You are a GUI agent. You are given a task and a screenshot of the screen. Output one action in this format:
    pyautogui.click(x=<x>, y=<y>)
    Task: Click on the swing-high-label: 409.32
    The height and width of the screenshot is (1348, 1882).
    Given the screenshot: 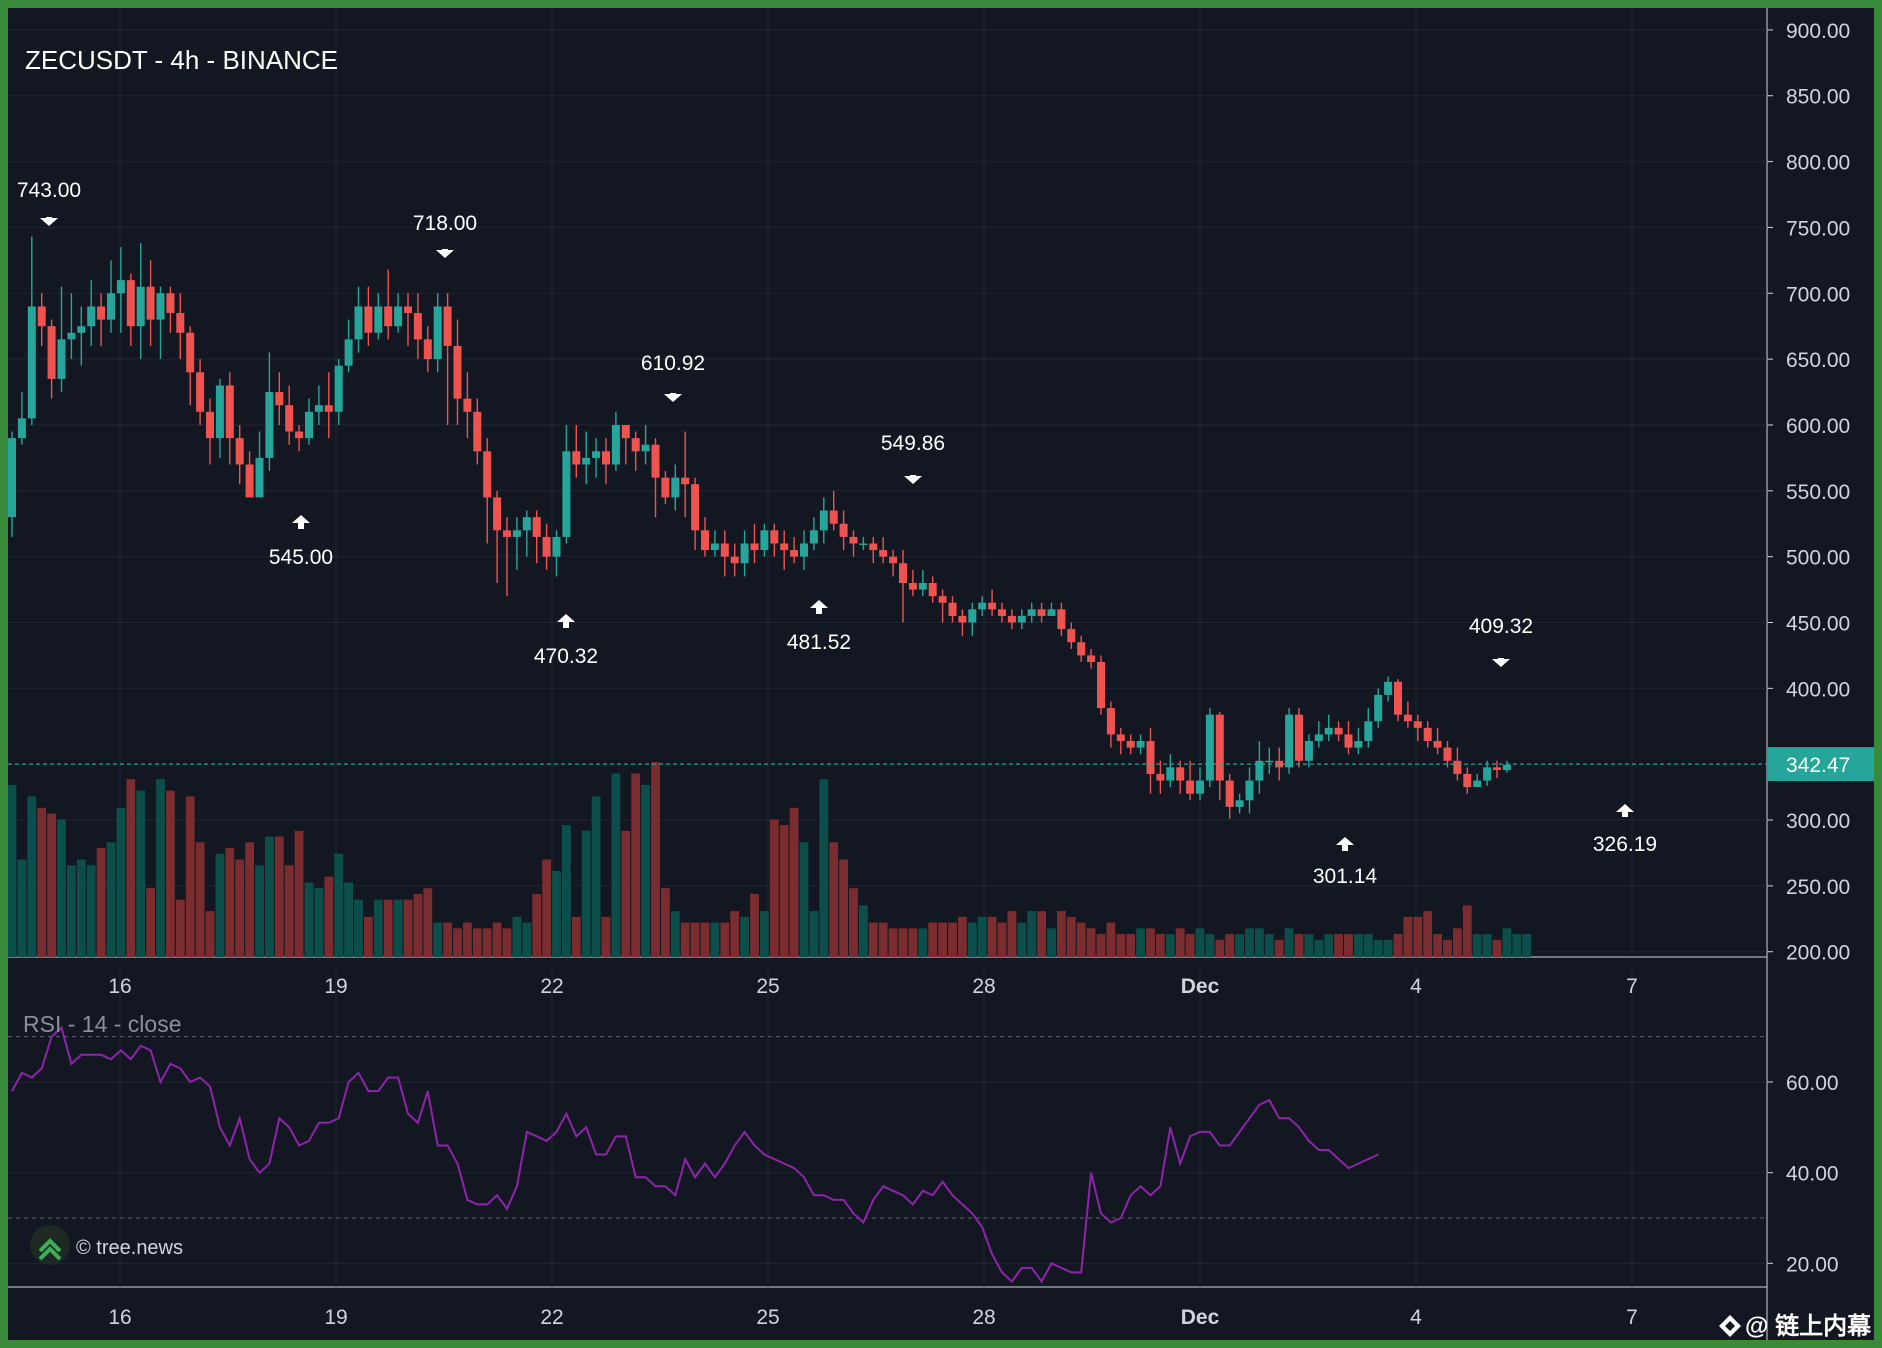 What is the action you would take?
    pyautogui.click(x=1501, y=626)
    